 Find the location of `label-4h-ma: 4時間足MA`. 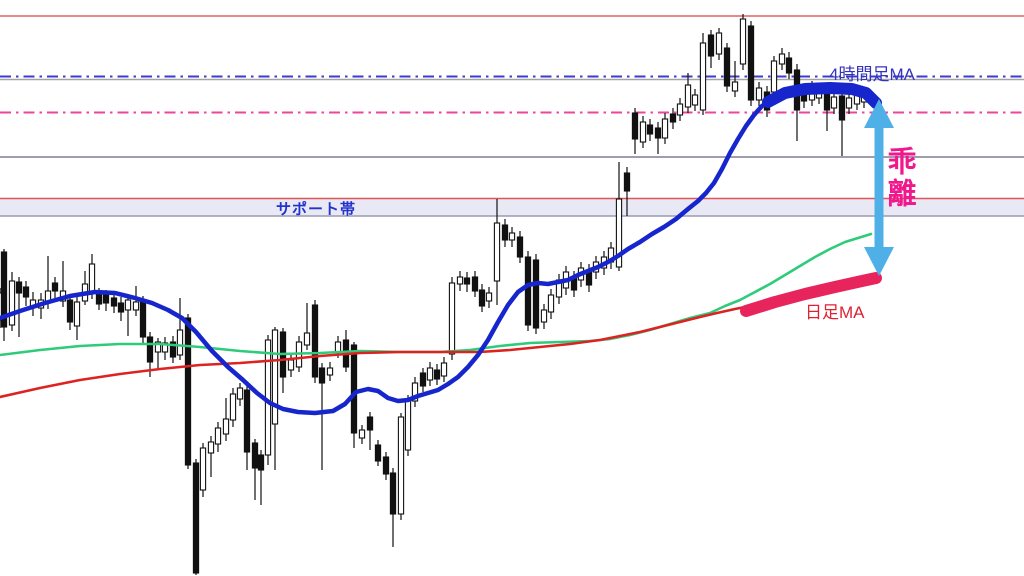

label-4h-ma: 4時間足MA is located at coordinates (872, 74).